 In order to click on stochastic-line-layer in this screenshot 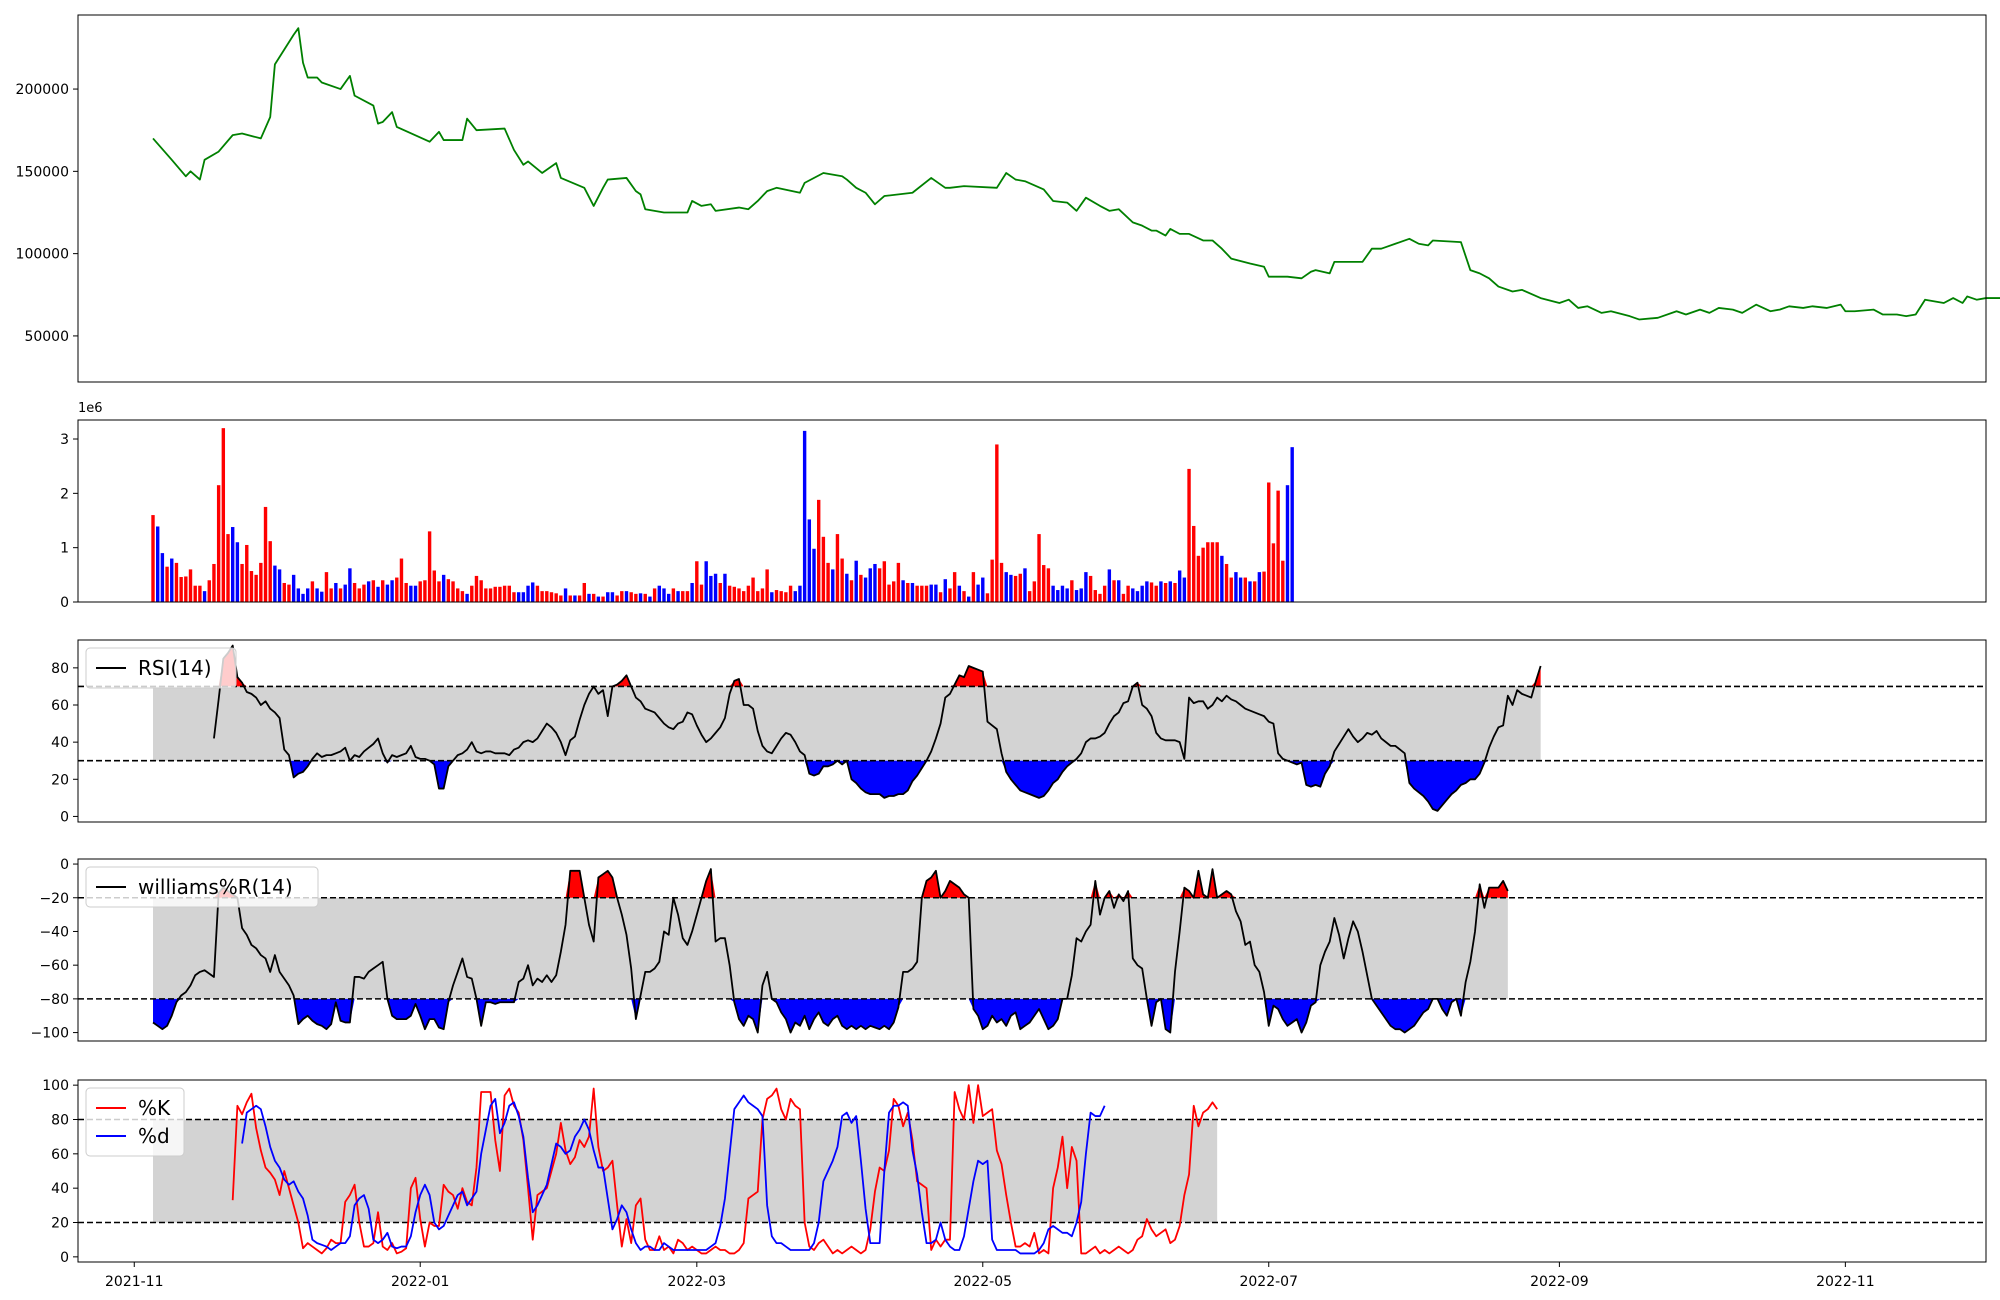, I will do `click(1032, 1169)`.